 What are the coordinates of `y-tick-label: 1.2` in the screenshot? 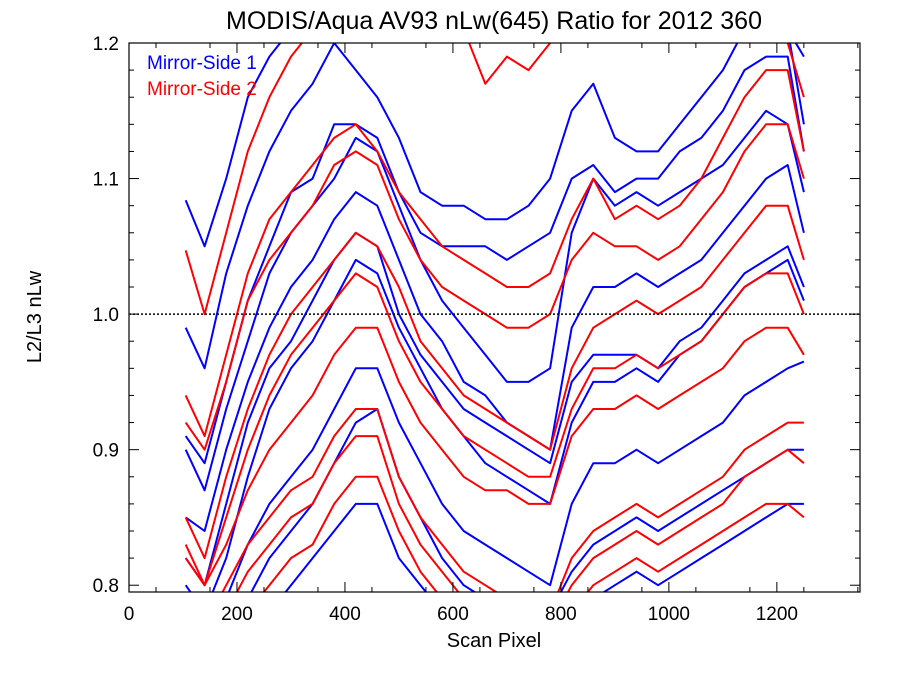 It's located at (106, 44).